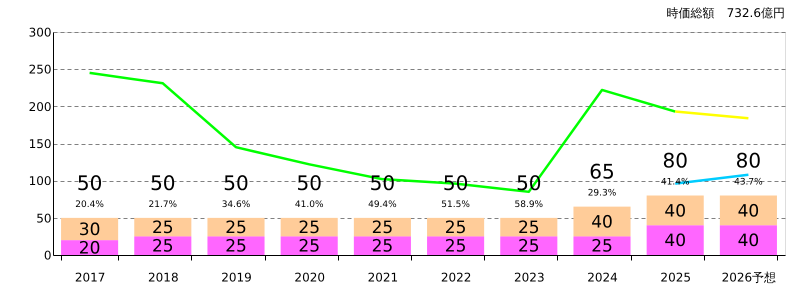 This screenshot has width=806, height=295. Describe the element at coordinates (602, 277) in the screenshot. I see `x-tick-label: 2024` at that location.